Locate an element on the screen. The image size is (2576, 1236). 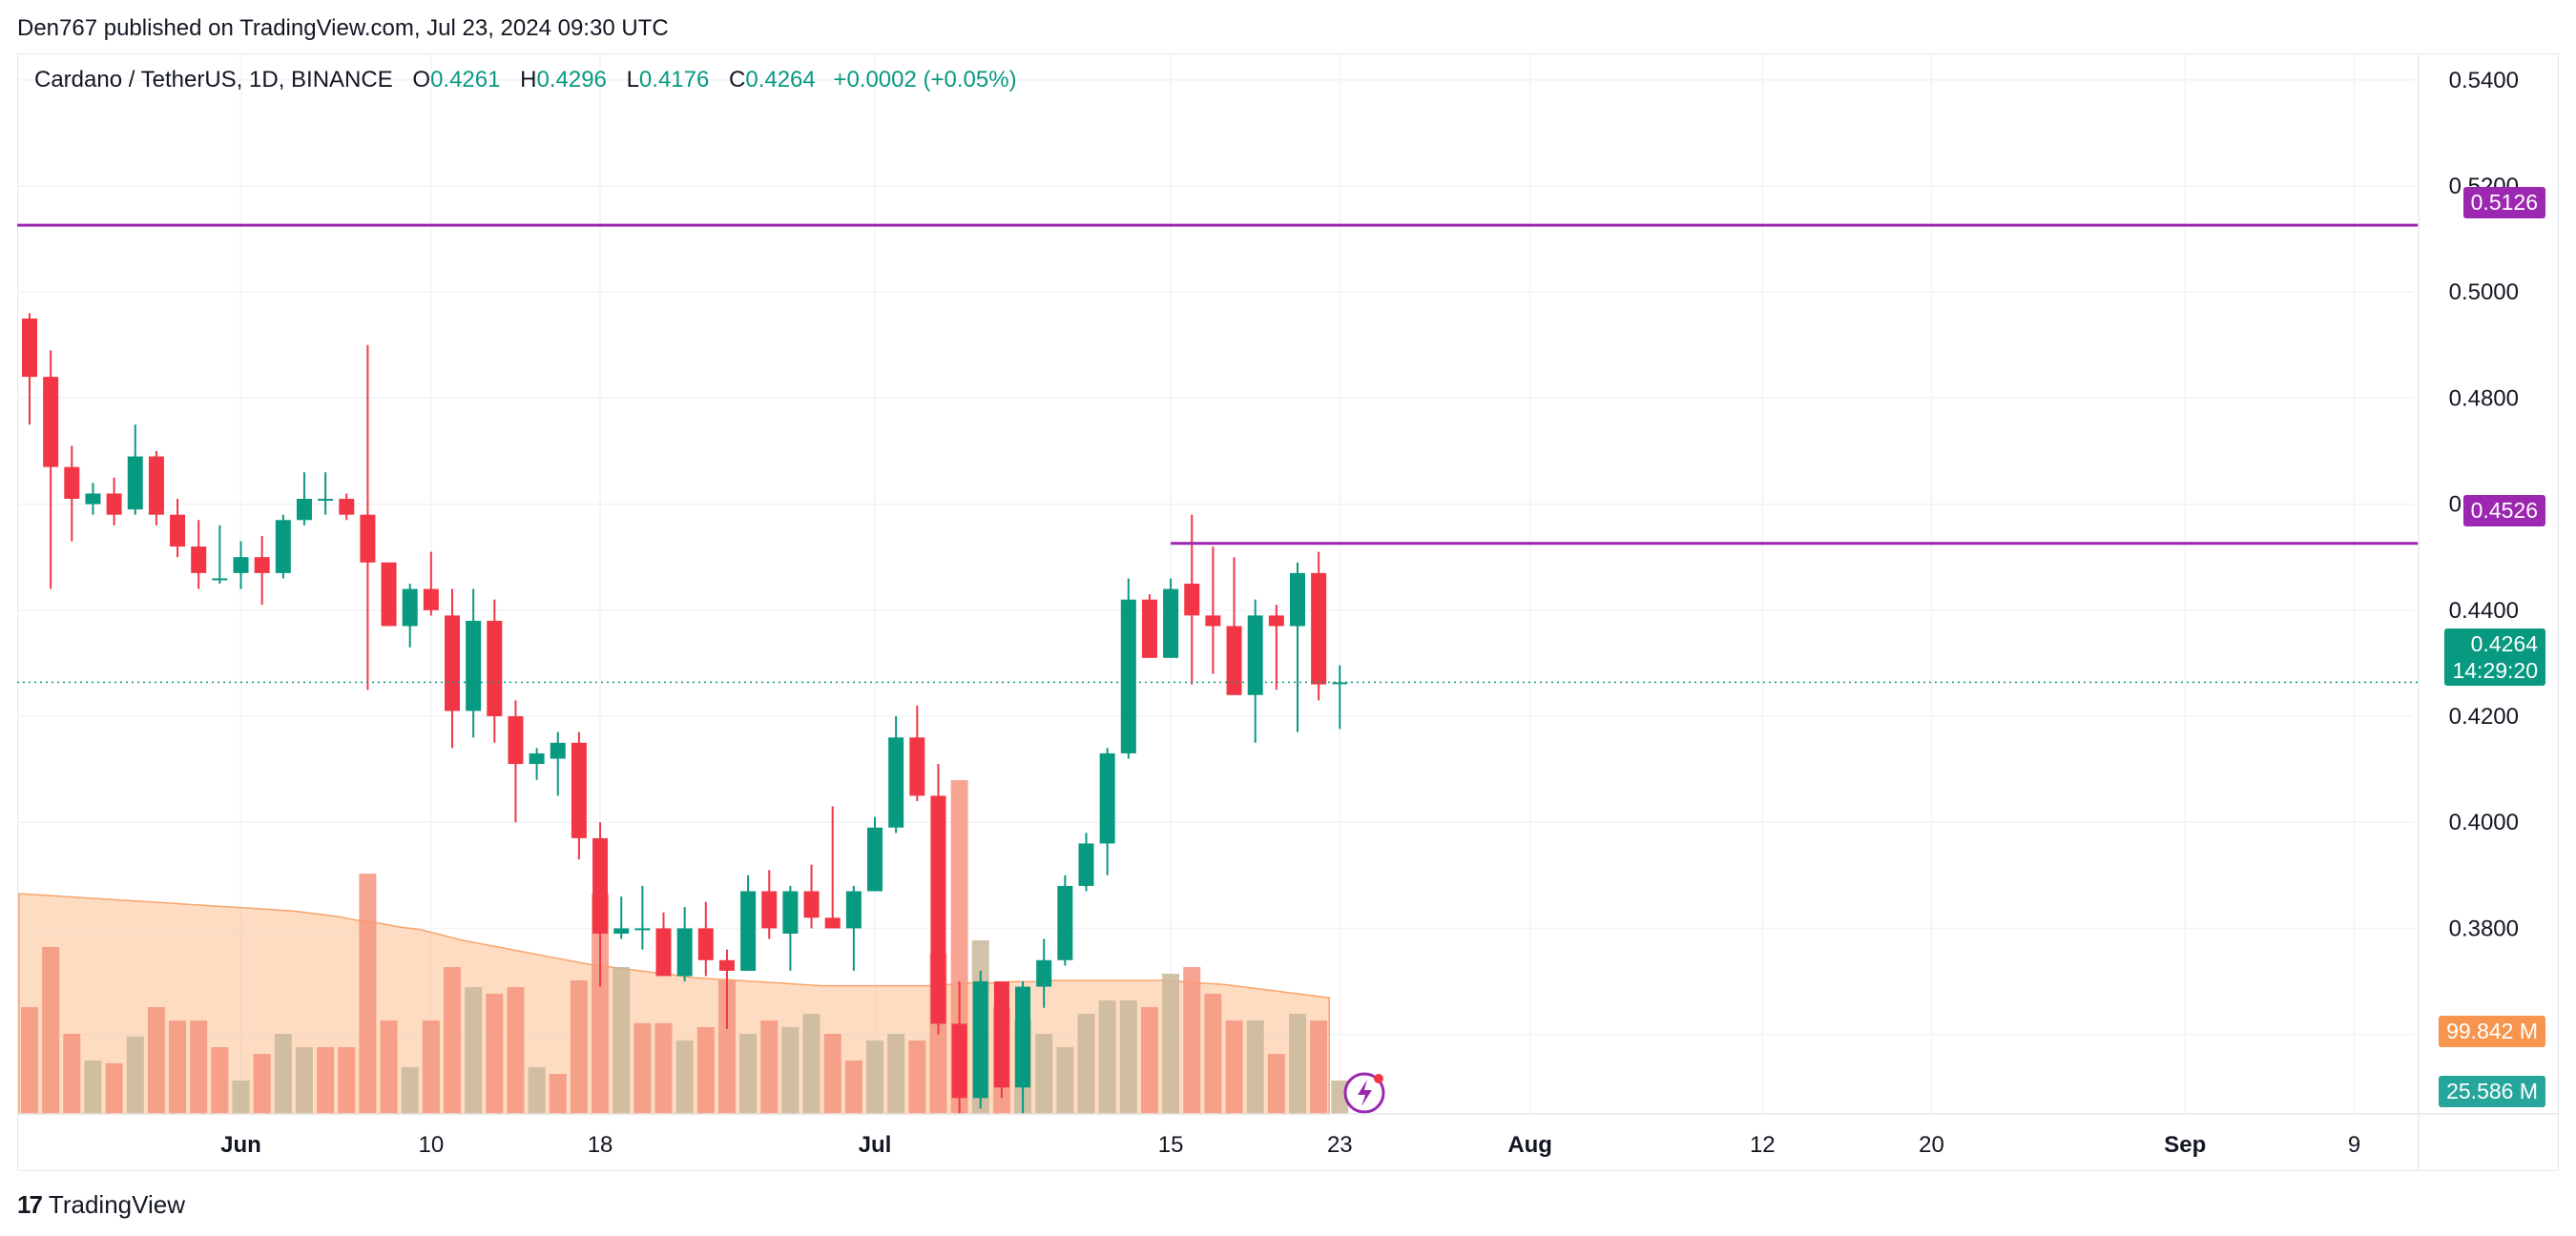
footer-brand: 17 TradingView is located at coordinates (101, 1205).